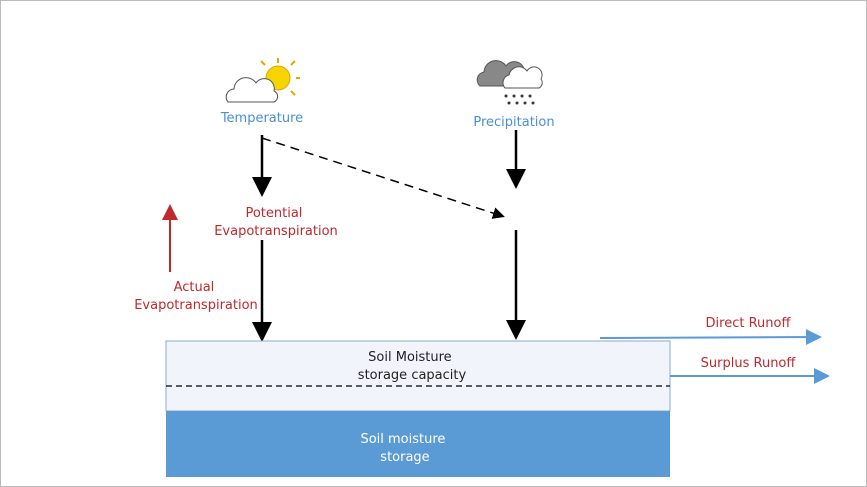  I want to click on rain-icon, so click(509, 82).